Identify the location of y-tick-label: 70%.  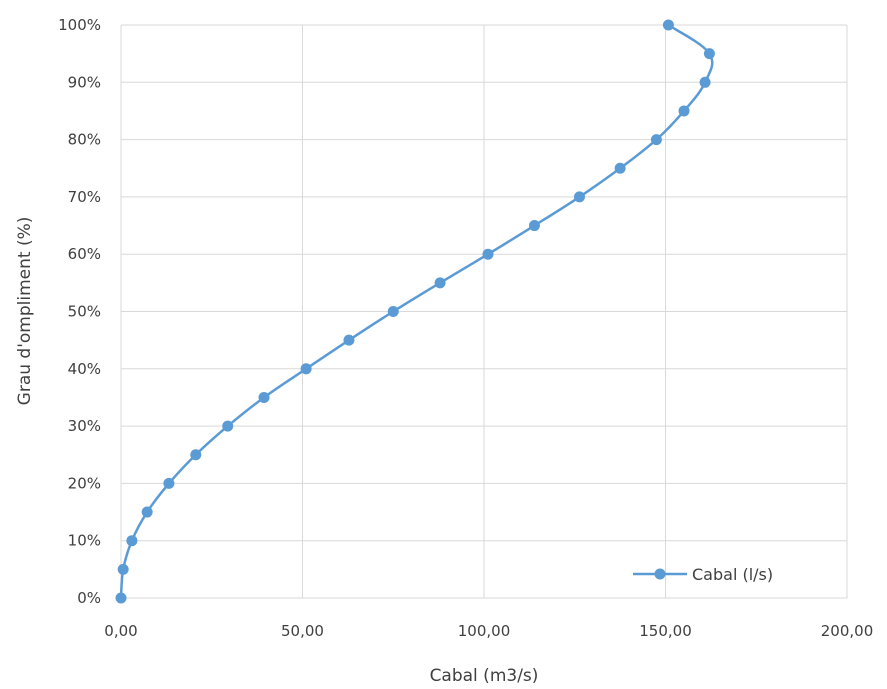
(84, 197).